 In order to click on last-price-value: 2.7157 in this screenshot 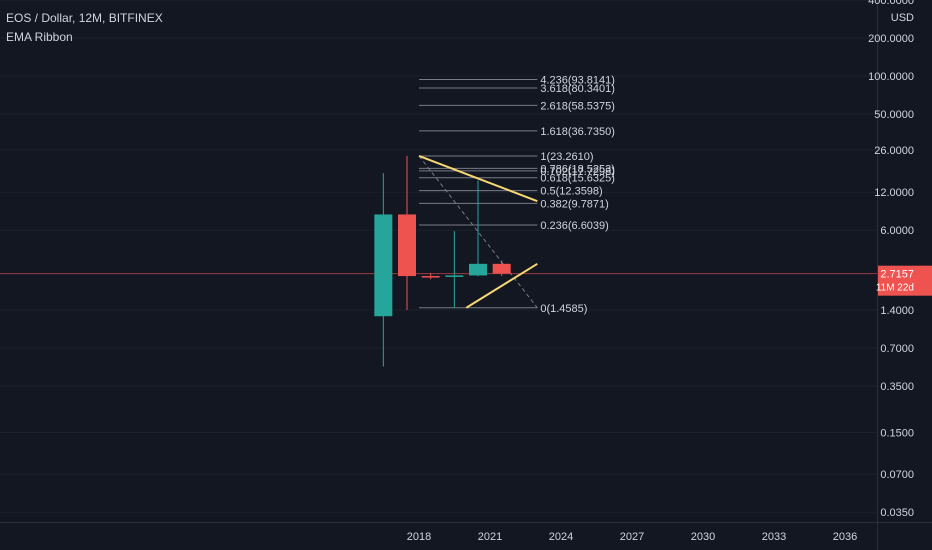, I will do `click(897, 275)`.